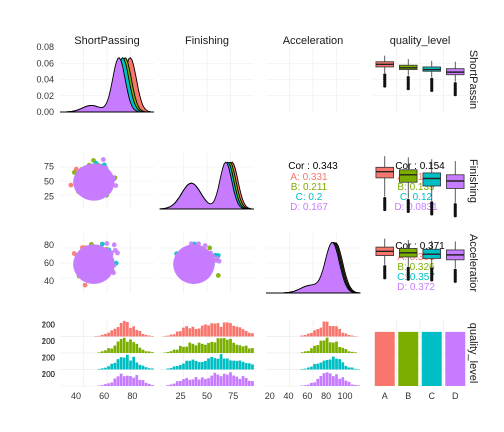  What do you see at coordinates (431, 179) in the screenshot?
I see `box-C` at bounding box center [431, 179].